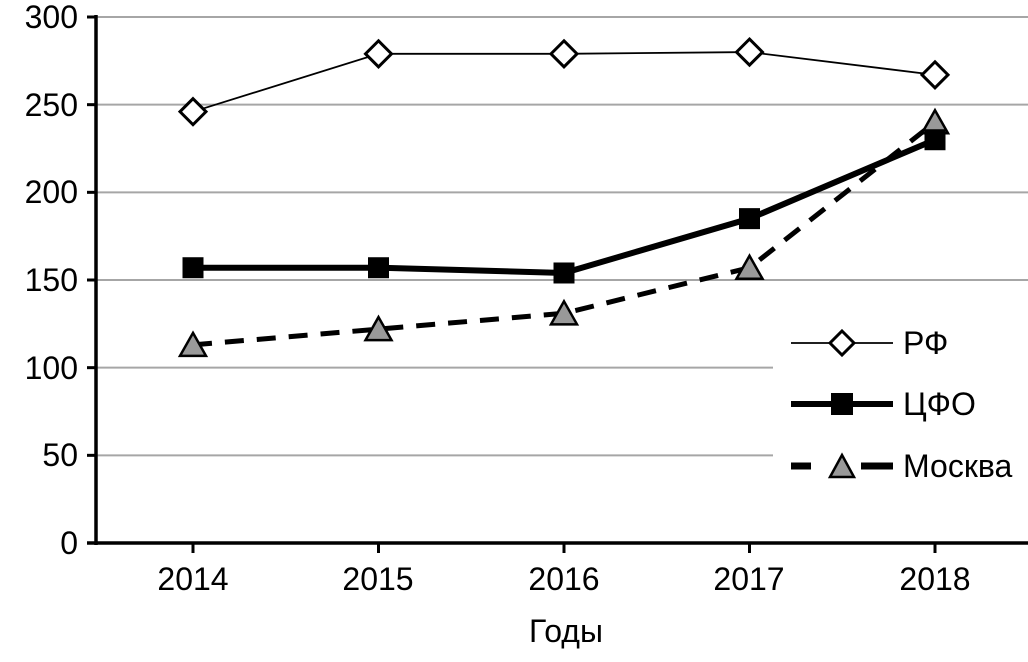 The width and height of the screenshot is (1028, 662). I want to click on x-tick-label: 2014, so click(193, 579).